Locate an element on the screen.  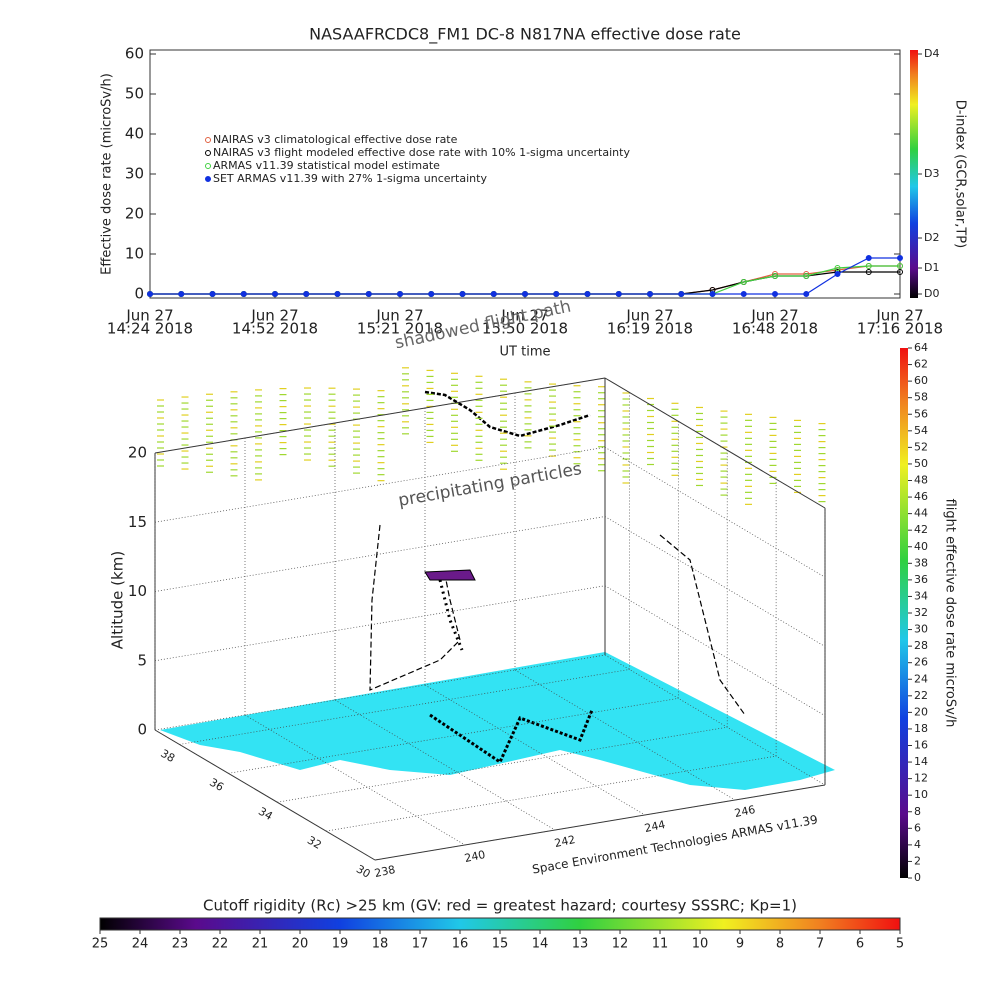
colorbar-tick-label: 38 is located at coordinates (921, 562).